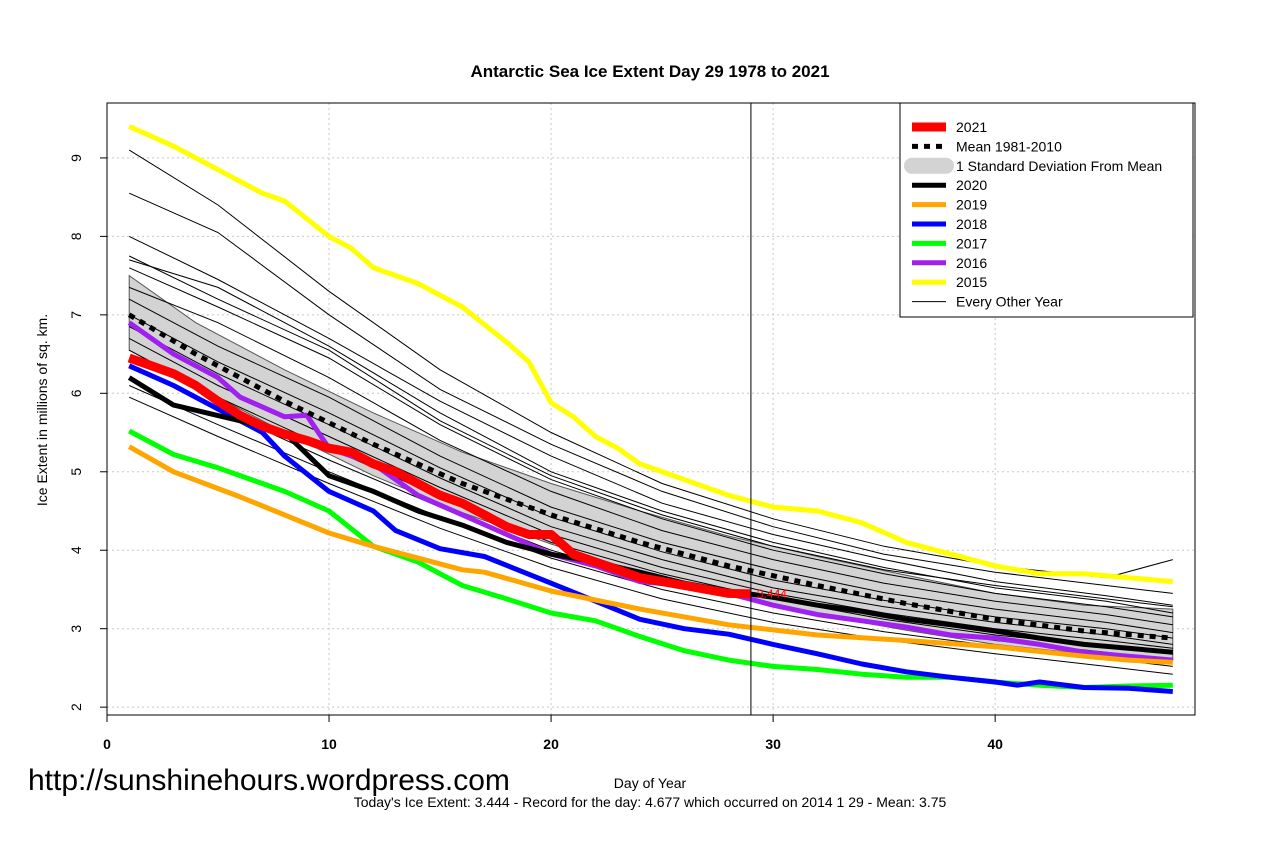 The height and width of the screenshot is (841, 1264). Describe the element at coordinates (1009, 146) in the screenshot. I see `legend-label: Mean 1981-2010` at that location.